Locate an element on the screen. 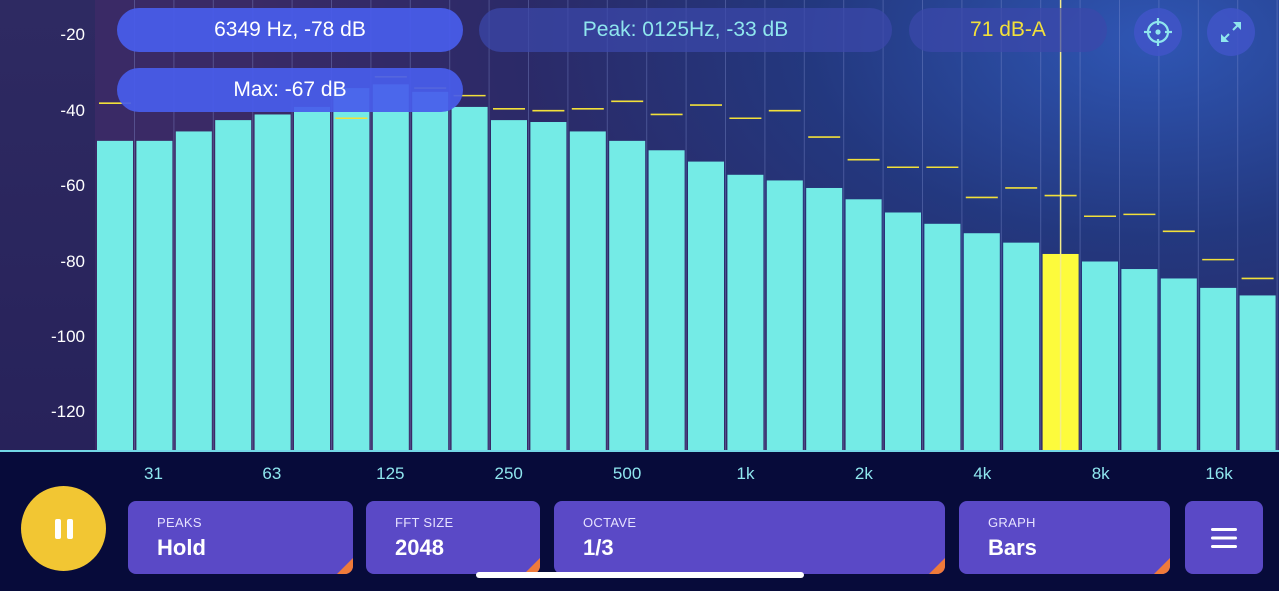  y-tick-label: -100 is located at coordinates (67, 336).